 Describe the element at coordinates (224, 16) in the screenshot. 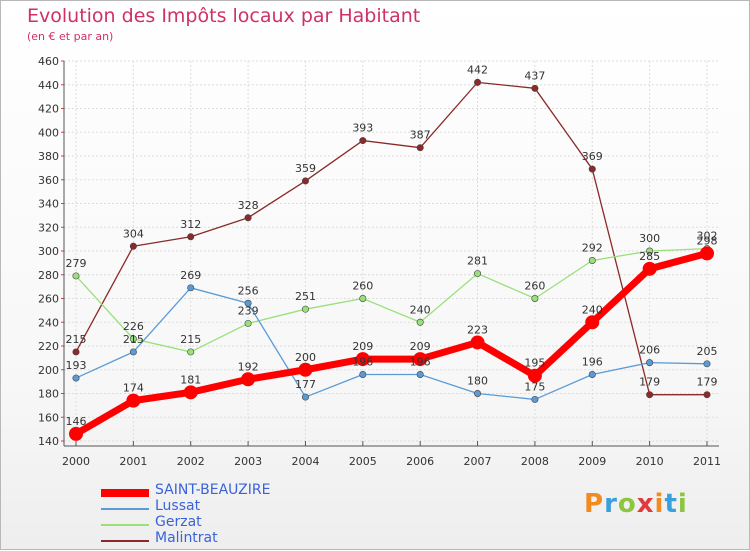

I see `chart-title: Evolution des Impôts locaux par Habitant` at that location.